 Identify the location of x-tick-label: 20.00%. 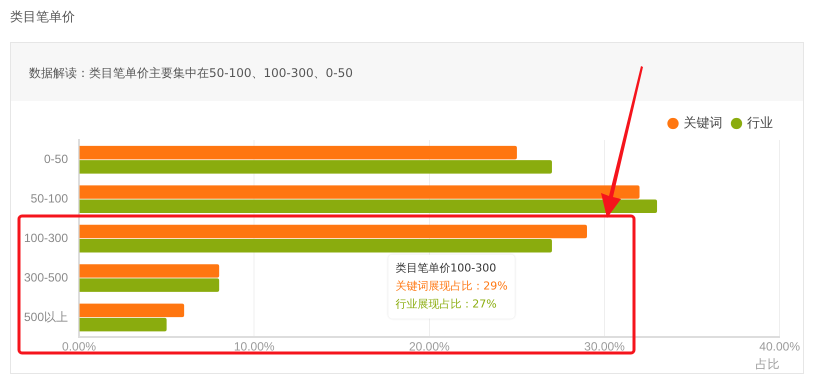
(429, 347).